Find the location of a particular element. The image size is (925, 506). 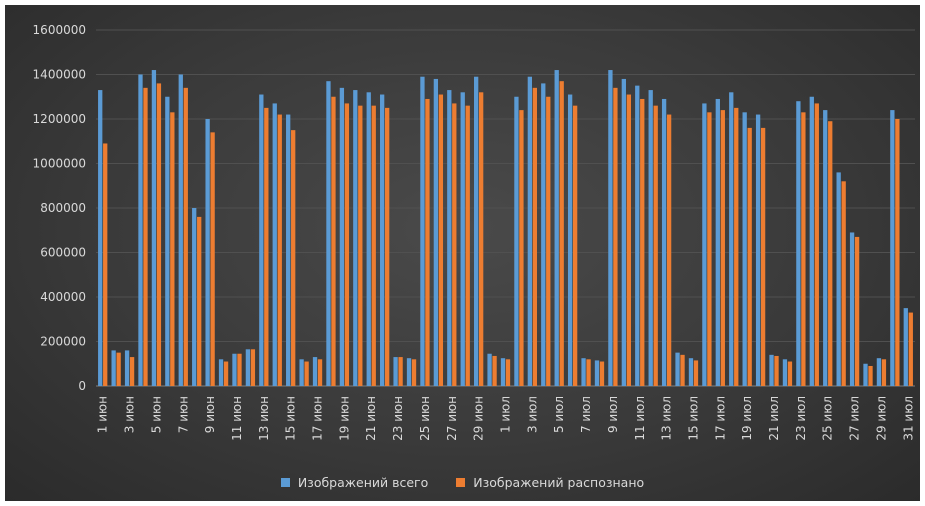

x-tick-label: 9 июн is located at coordinates (210, 414).